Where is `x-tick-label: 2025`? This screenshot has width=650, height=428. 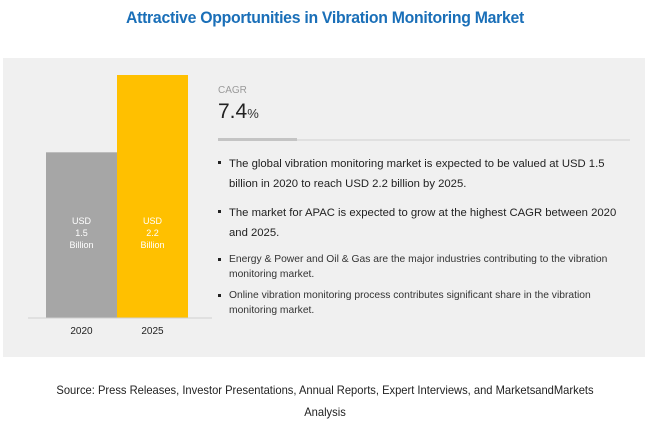
x-tick-label: 2025 is located at coordinates (152, 331).